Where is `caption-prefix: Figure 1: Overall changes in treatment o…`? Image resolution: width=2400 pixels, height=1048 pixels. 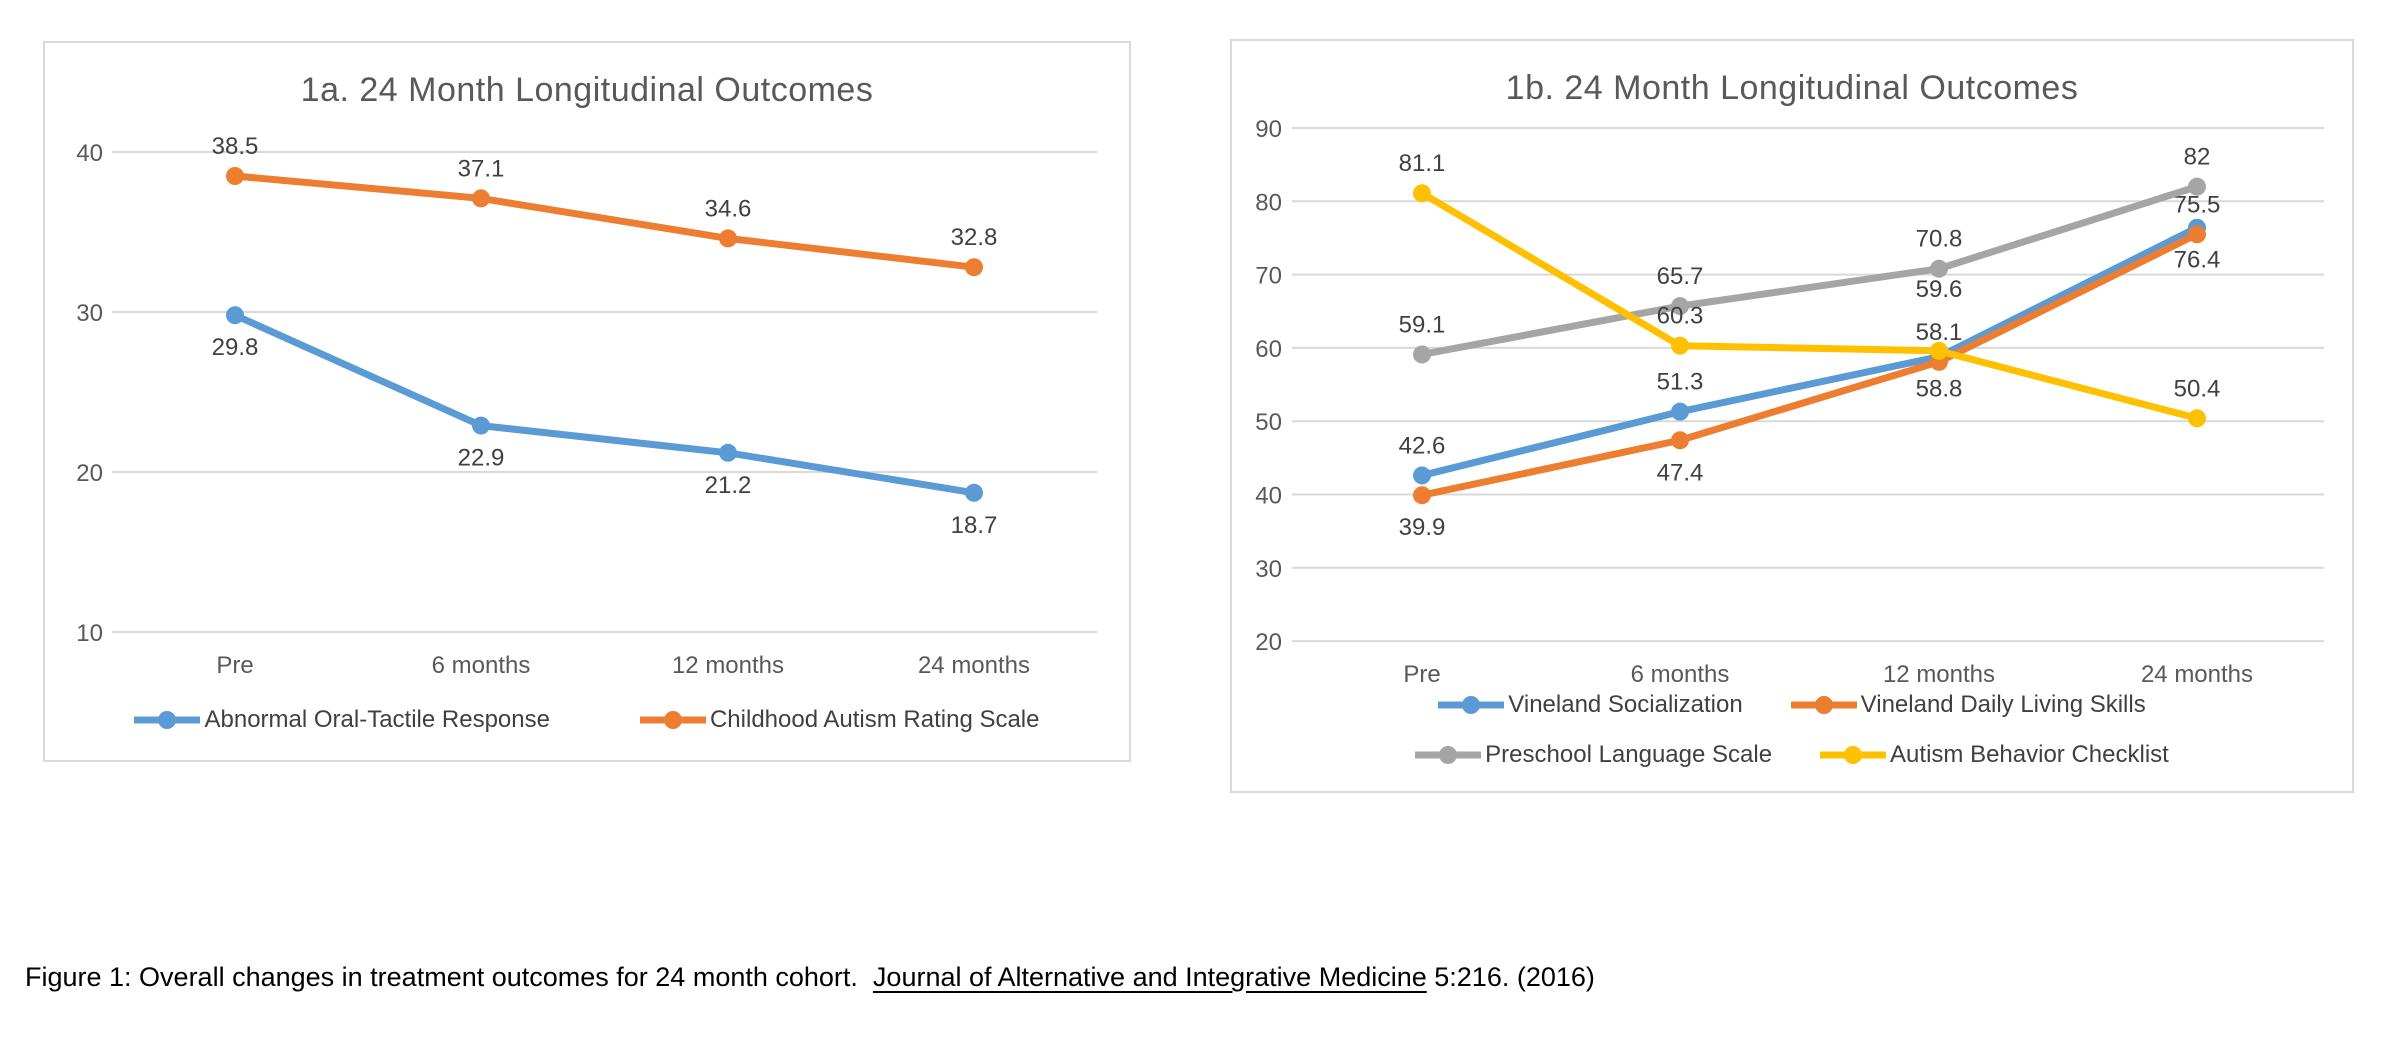 caption-prefix: Figure 1: Overall changes in treatment o… is located at coordinates (449, 977).